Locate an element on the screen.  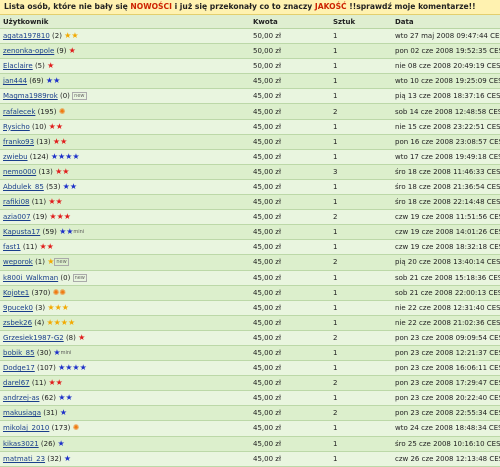
user-link: kikas3021 is located at coordinates (21, 443).